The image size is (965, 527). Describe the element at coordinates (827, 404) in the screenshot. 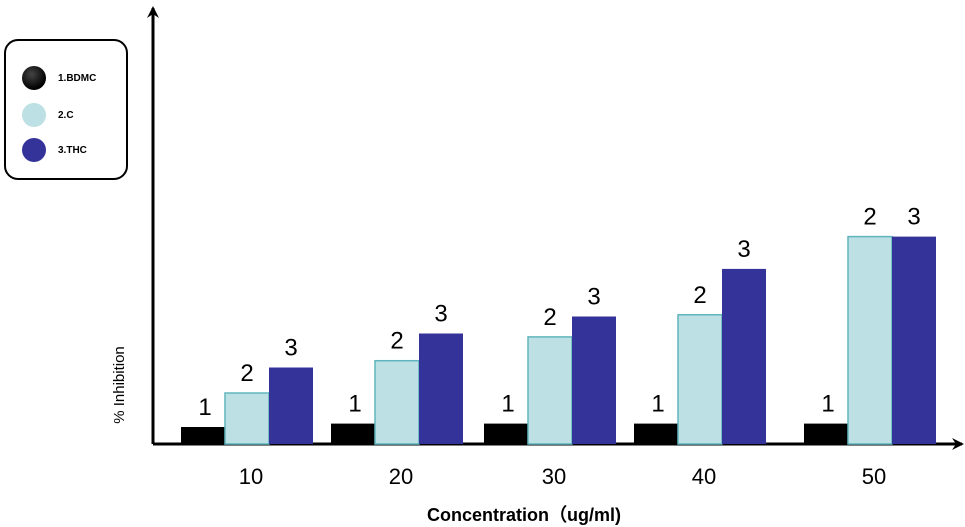

I see `bar-label-1-50: 1` at that location.